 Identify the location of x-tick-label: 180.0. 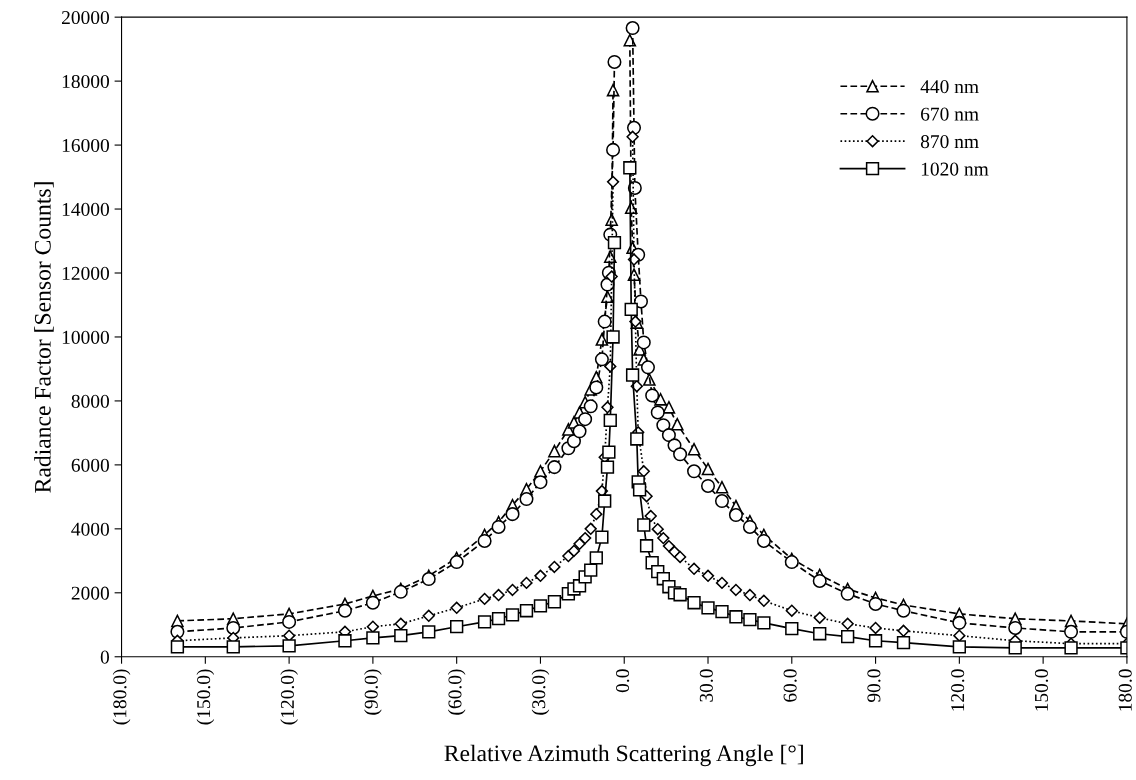
(1125, 690).